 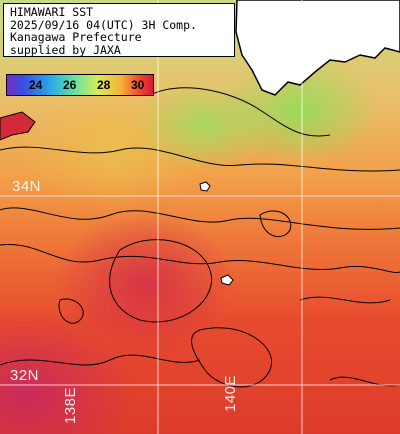 What do you see at coordinates (76, 37) in the screenshot?
I see `region-line: Kanagawa Prefecture` at bounding box center [76, 37].